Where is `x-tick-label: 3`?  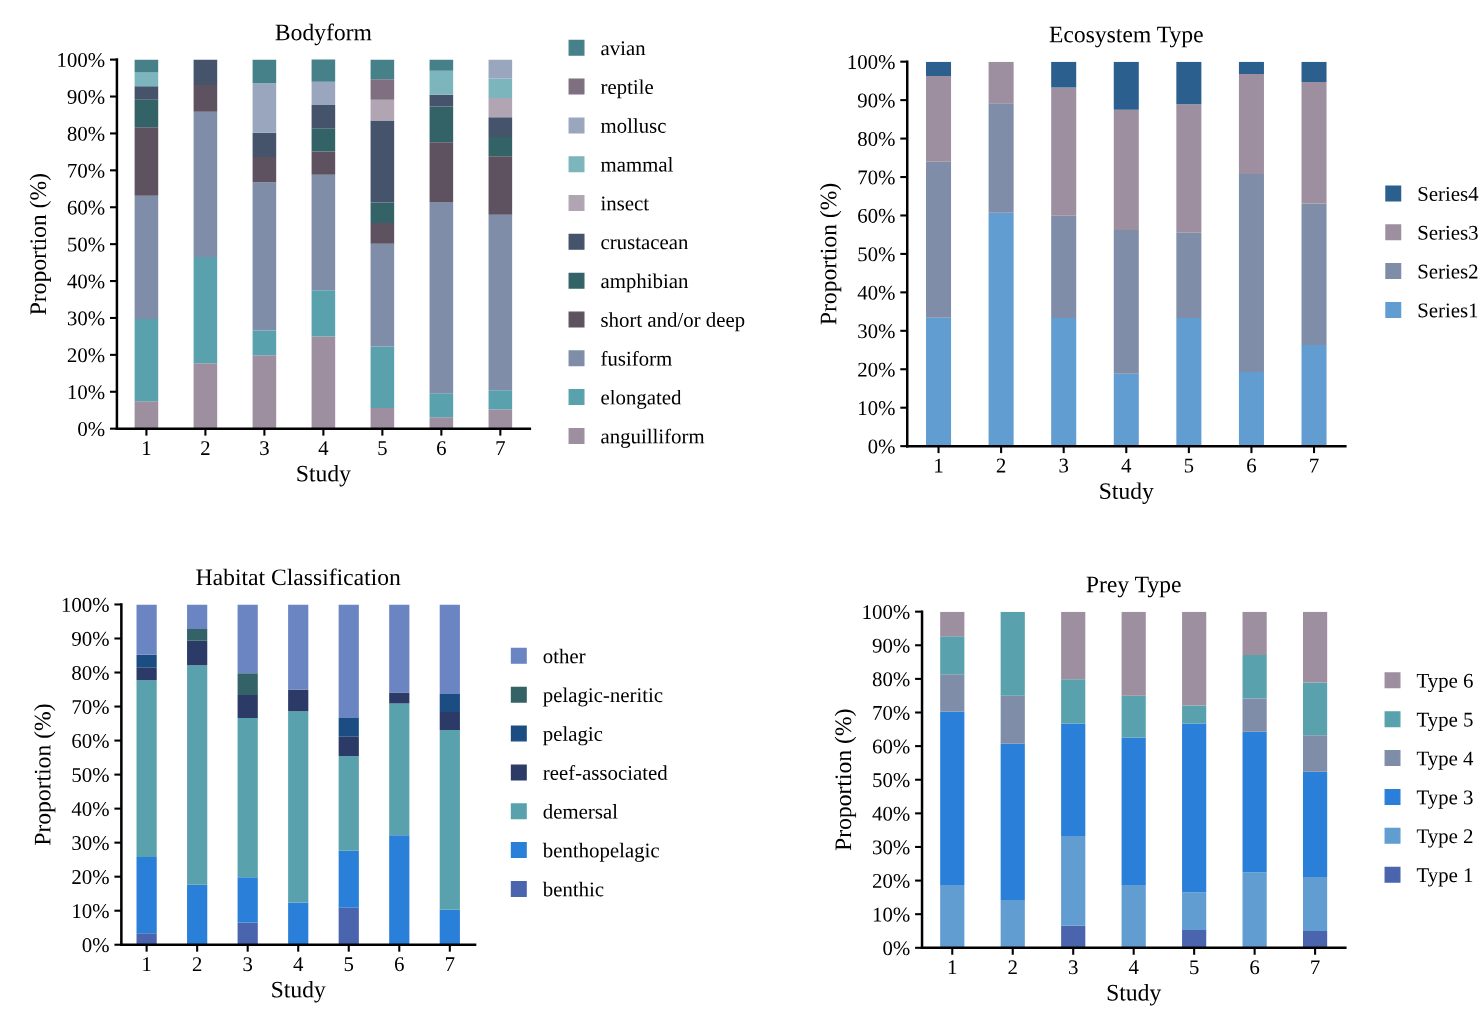
x-tick-label: 3 is located at coordinates (264, 448).